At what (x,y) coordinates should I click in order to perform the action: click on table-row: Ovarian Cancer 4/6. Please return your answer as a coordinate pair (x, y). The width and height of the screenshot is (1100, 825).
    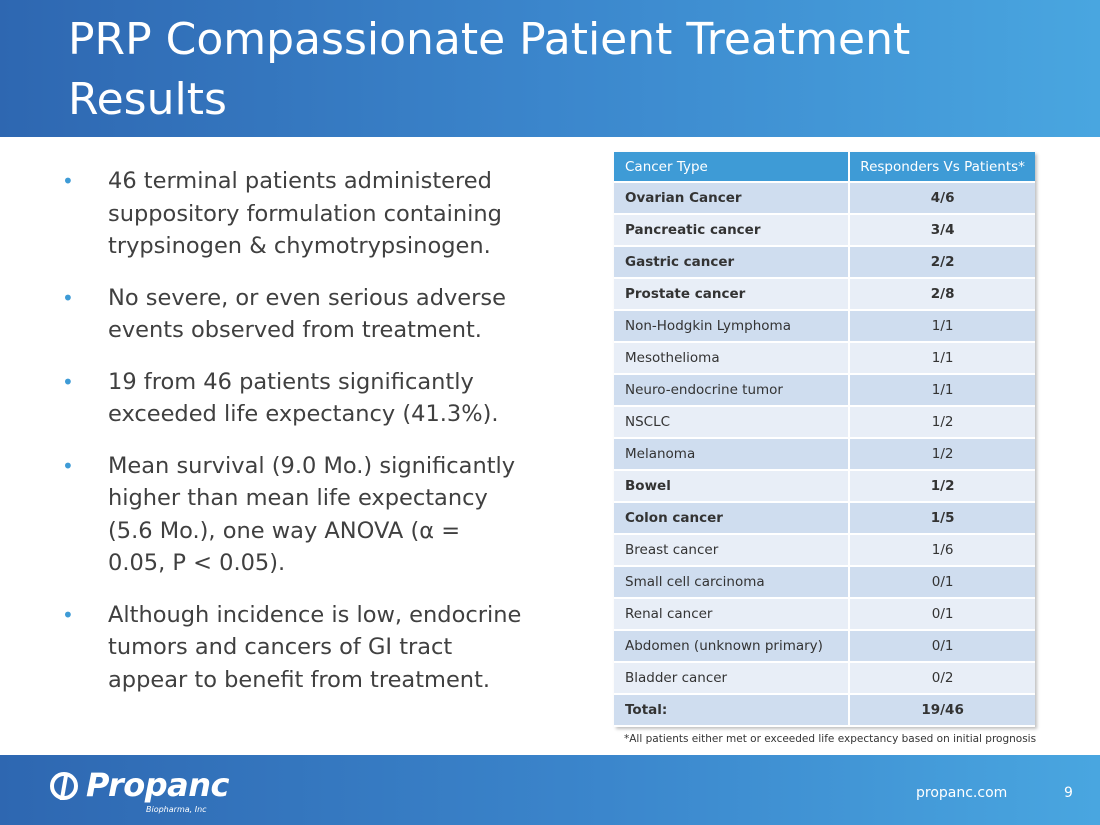
    Looking at the image, I should click on (824, 199).